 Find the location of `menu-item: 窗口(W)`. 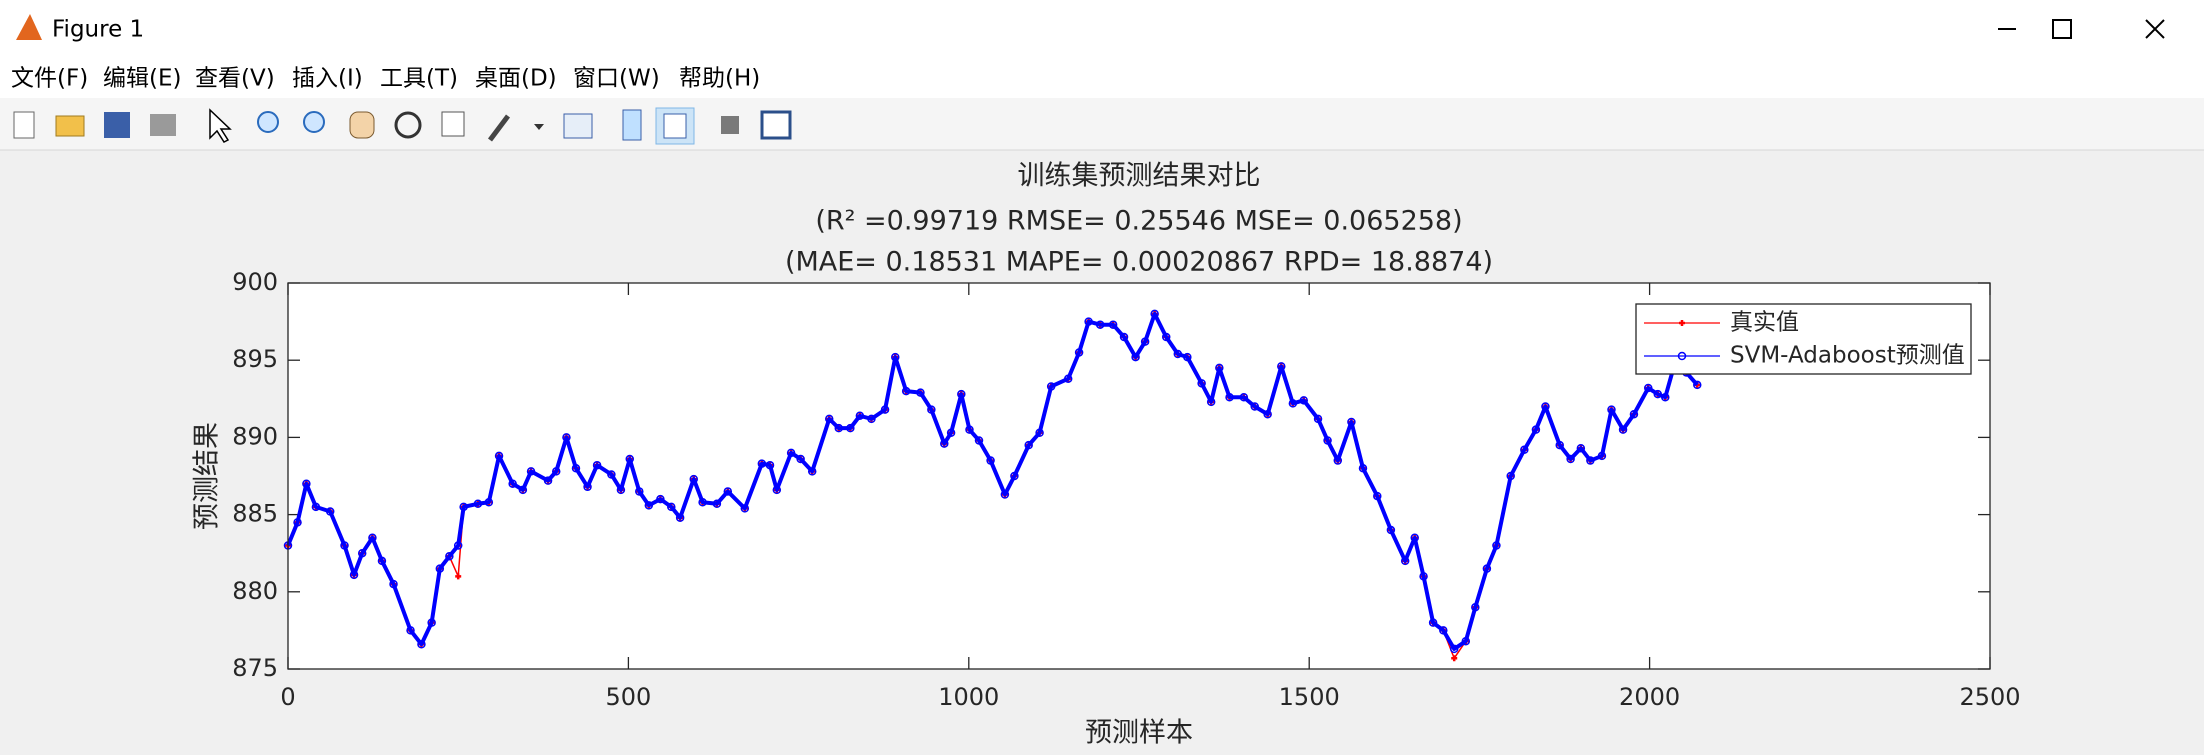

menu-item: 窗口(W) is located at coordinates (616, 79).